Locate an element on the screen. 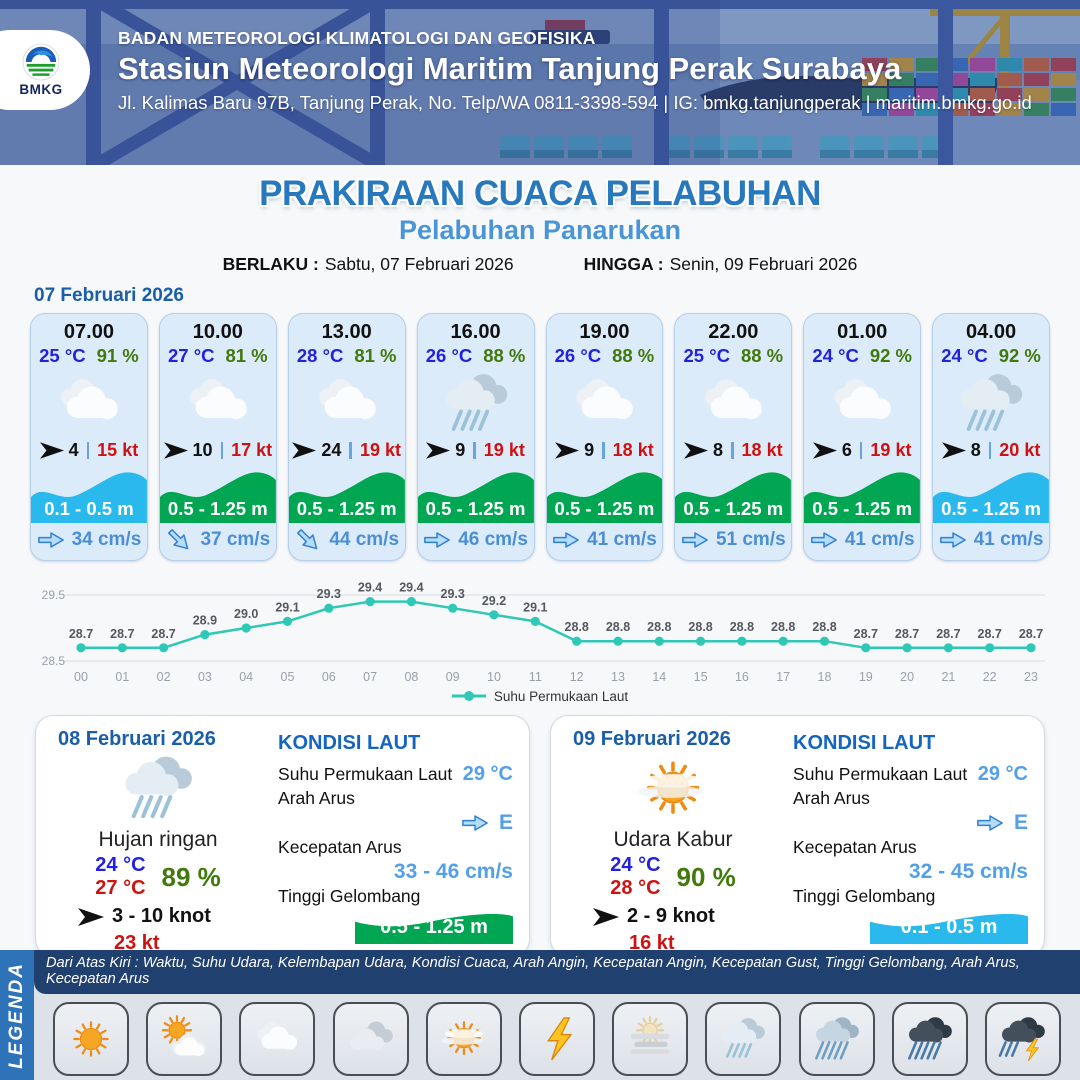 The height and width of the screenshot is (1080, 1080). current-row: 44 cm/s is located at coordinates (347, 541).